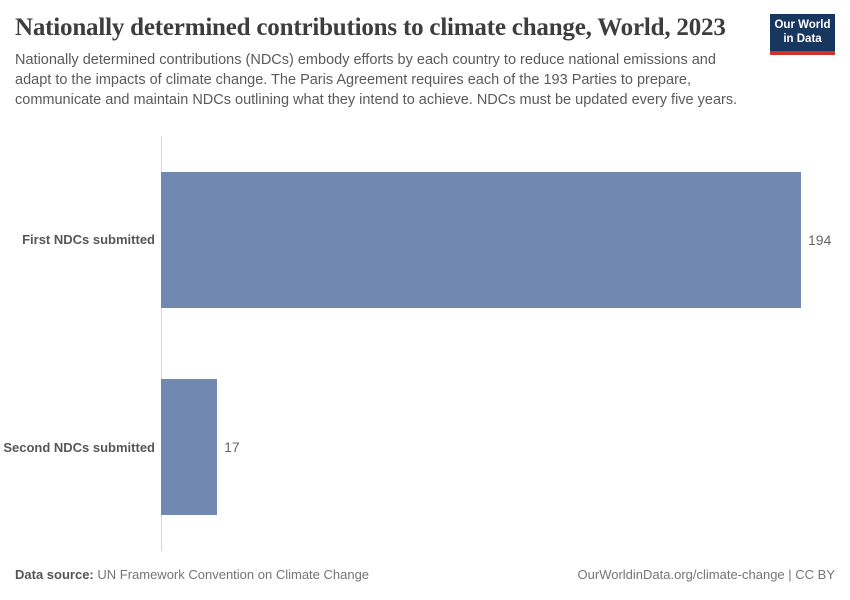 The image size is (850, 600). What do you see at coordinates (88, 240) in the screenshot?
I see `category-label: First NDCs submitted` at bounding box center [88, 240].